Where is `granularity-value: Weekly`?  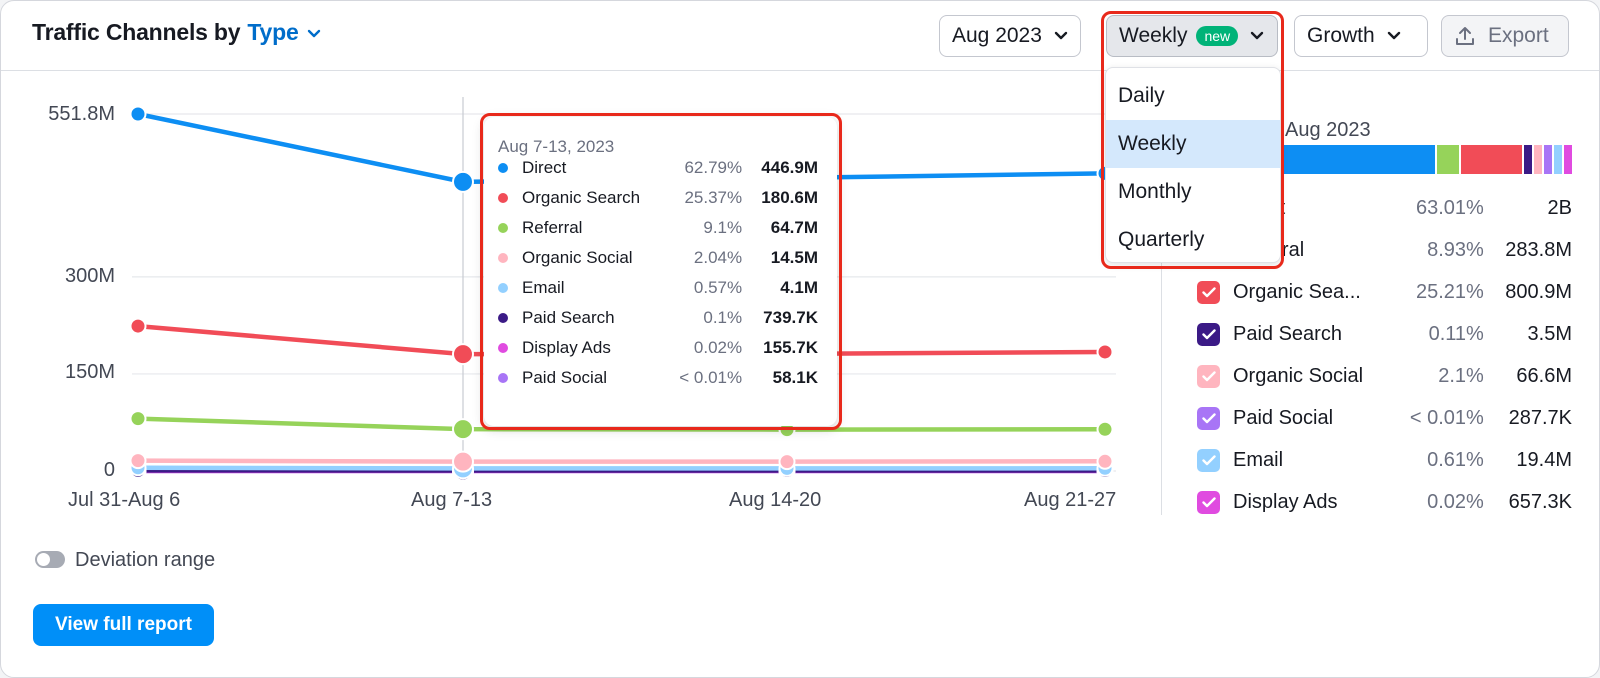
granularity-value: Weekly is located at coordinates (1153, 35).